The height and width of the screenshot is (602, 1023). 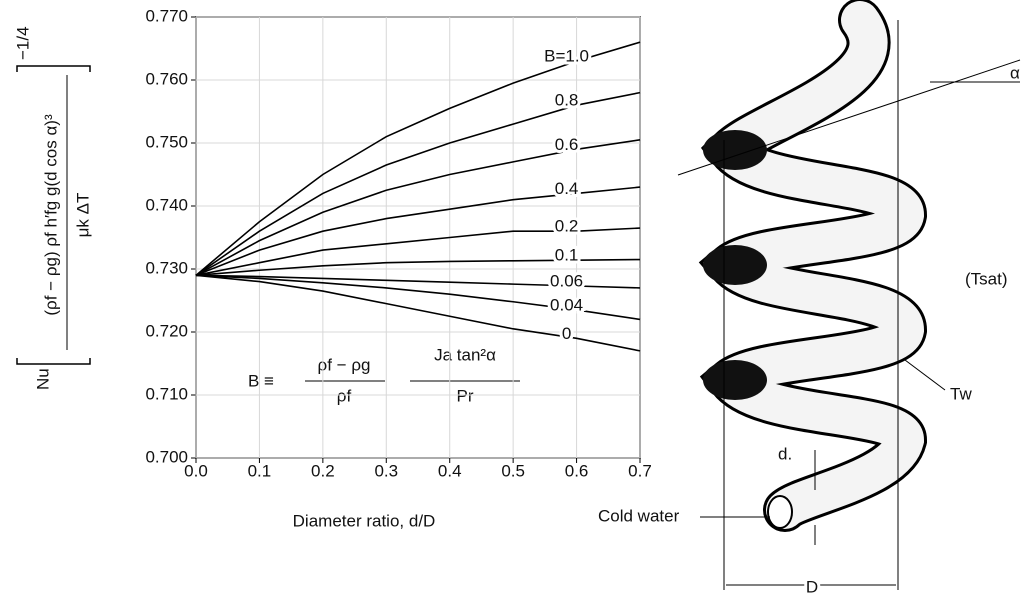 What do you see at coordinates (640, 470) in the screenshot?
I see `x-tick-label: 0.7` at bounding box center [640, 470].